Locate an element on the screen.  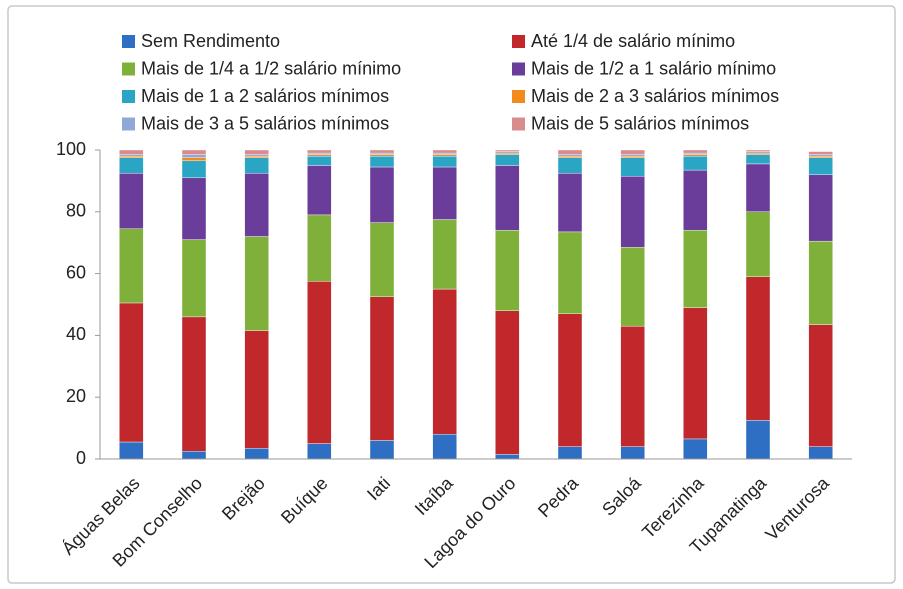
legend-label: Mais de 1/2 a 1 salário mínimo is located at coordinates (653, 68).